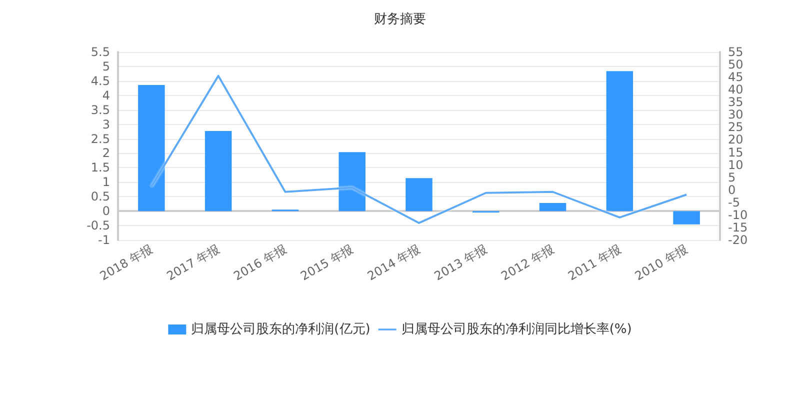 Image resolution: width=800 pixels, height=400 pixels. What do you see at coordinates (736, 77) in the screenshot?
I see `y2-tick-label: 45` at bounding box center [736, 77].